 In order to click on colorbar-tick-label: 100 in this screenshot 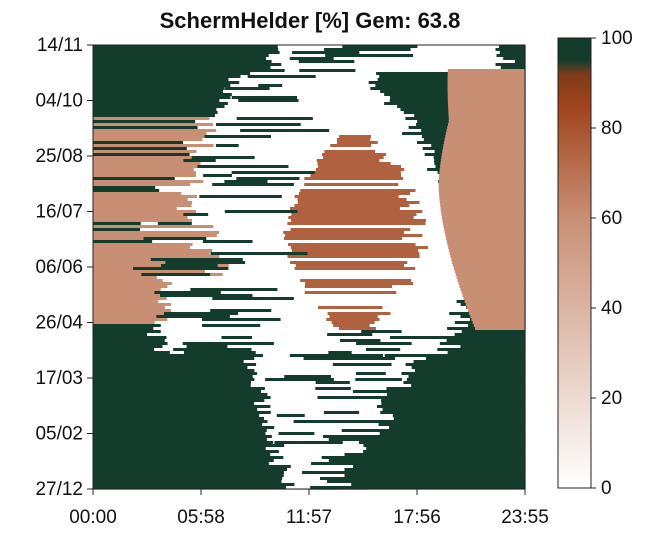, I will do `click(617, 38)`.